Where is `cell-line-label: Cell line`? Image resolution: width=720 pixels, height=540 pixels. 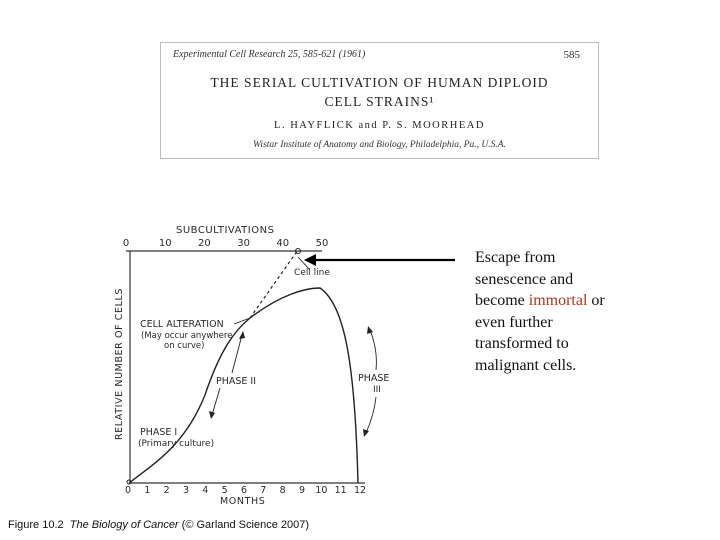
cell-line-label: Cell line is located at coordinates (312, 273).